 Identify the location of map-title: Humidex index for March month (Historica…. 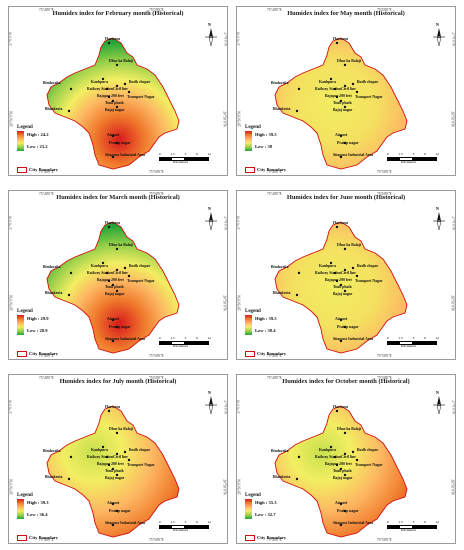
(118, 197).